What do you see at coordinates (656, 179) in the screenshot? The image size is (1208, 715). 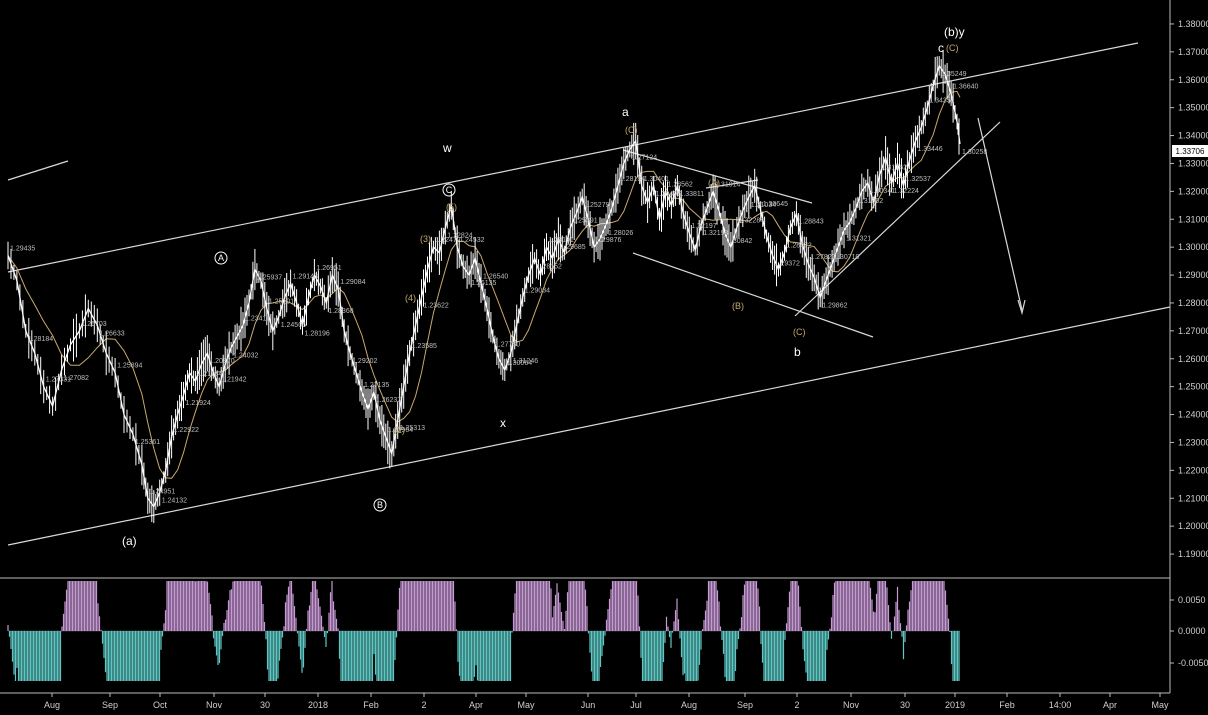 I see `price-label: 1.30401` at bounding box center [656, 179].